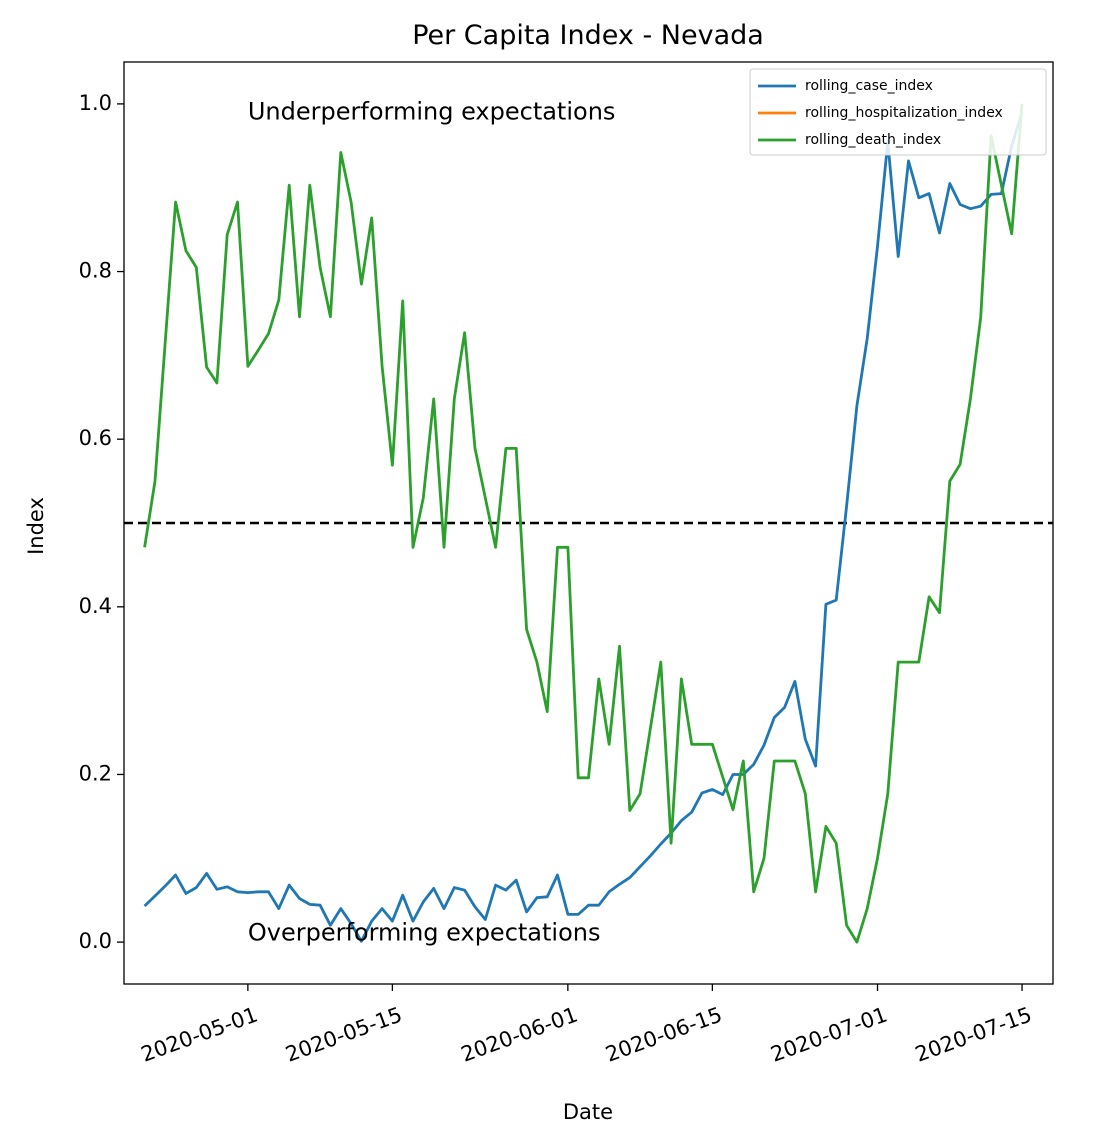 Image resolution: width=1111 pixels, height=1146 pixels. Describe the element at coordinates (904, 113) in the screenshot. I see `legend-label-rolling_hospitalization_index: rolling_hospitalization_index` at that location.